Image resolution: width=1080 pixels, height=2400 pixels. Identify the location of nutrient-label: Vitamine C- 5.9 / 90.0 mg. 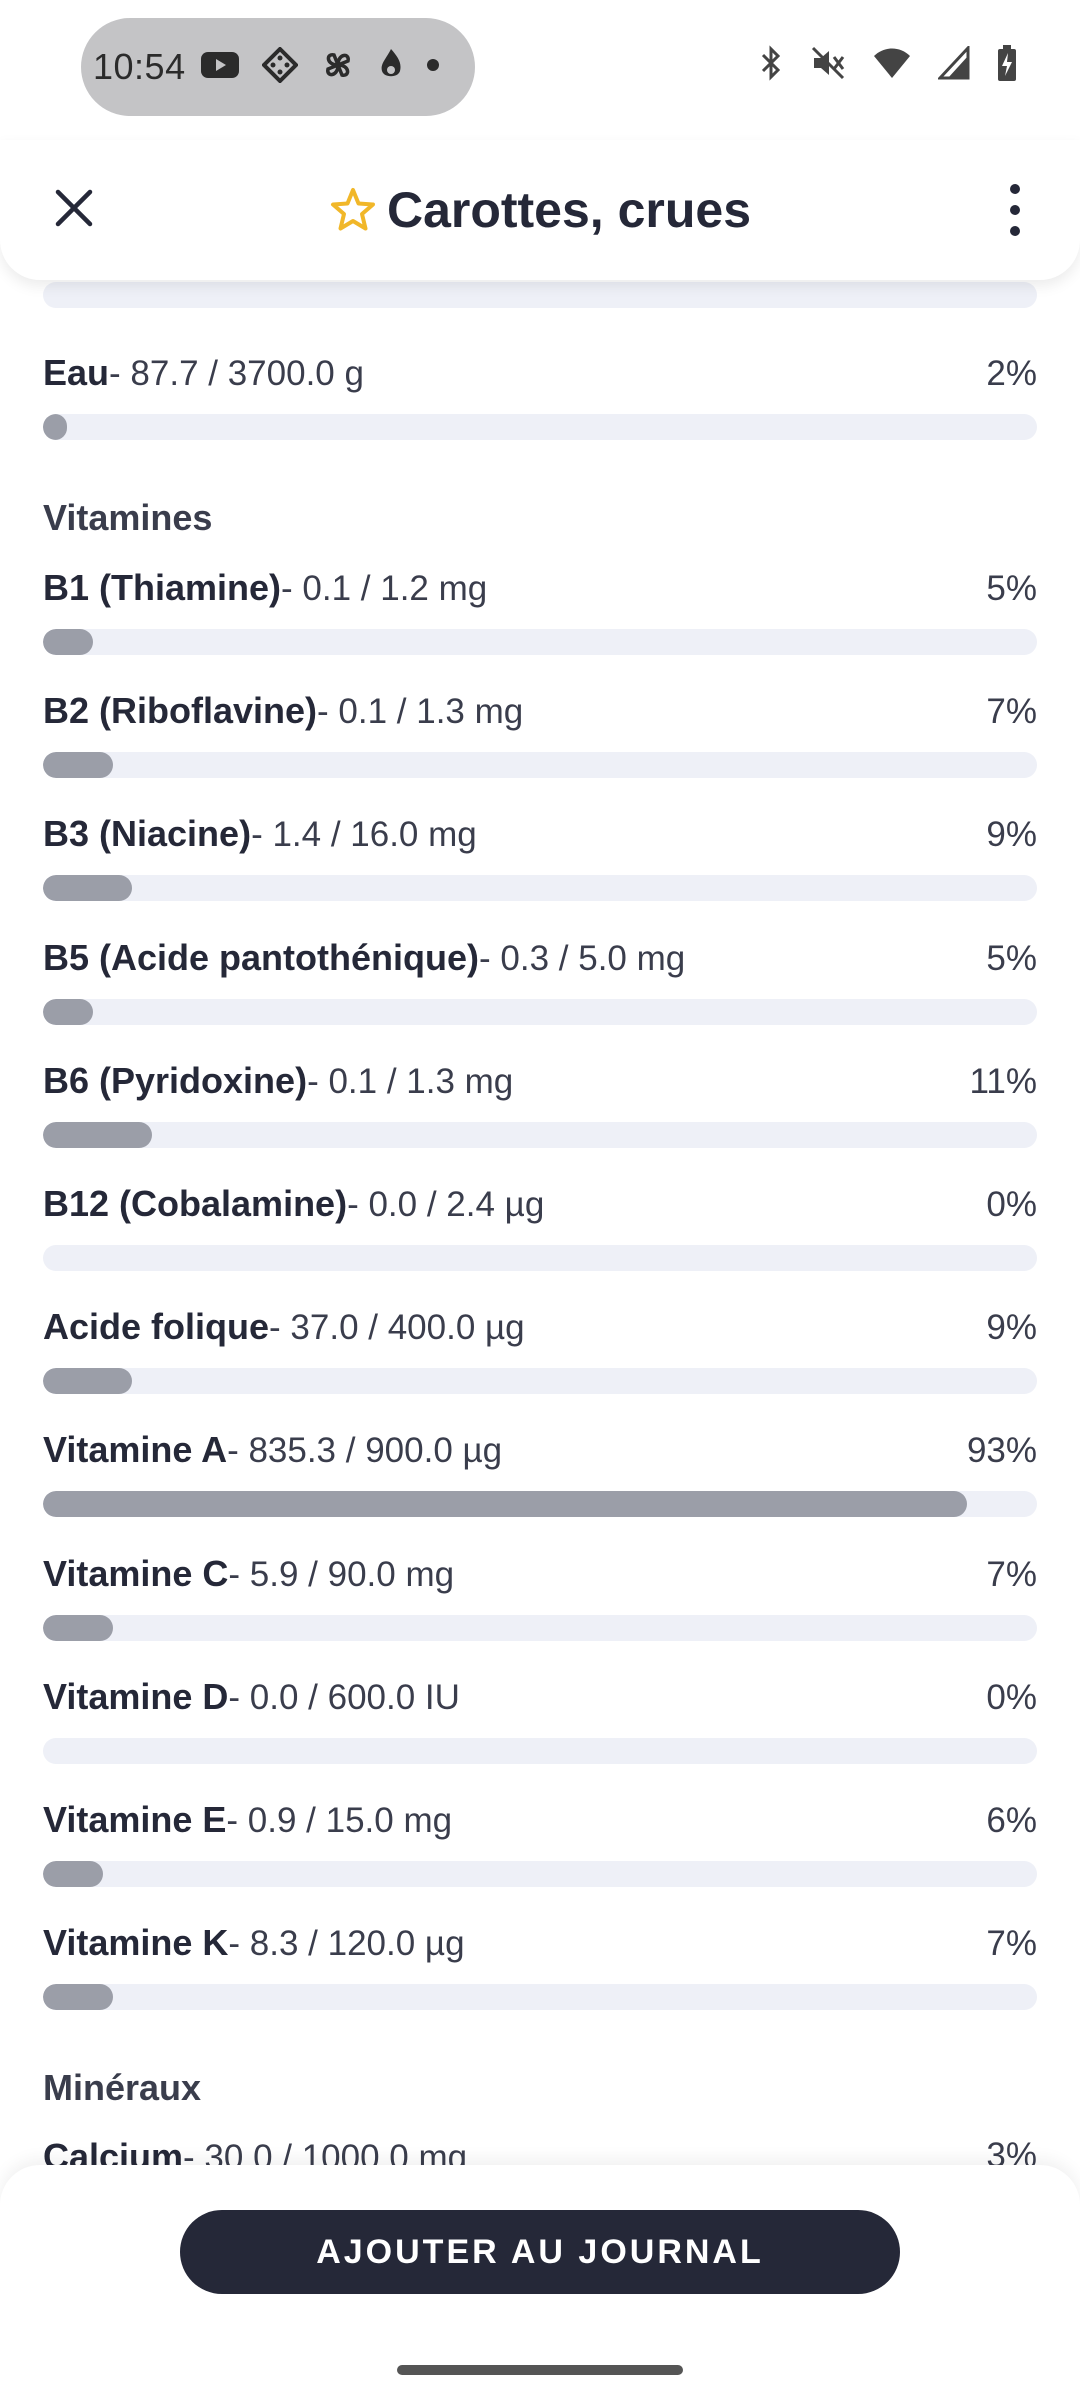
(248, 1574).